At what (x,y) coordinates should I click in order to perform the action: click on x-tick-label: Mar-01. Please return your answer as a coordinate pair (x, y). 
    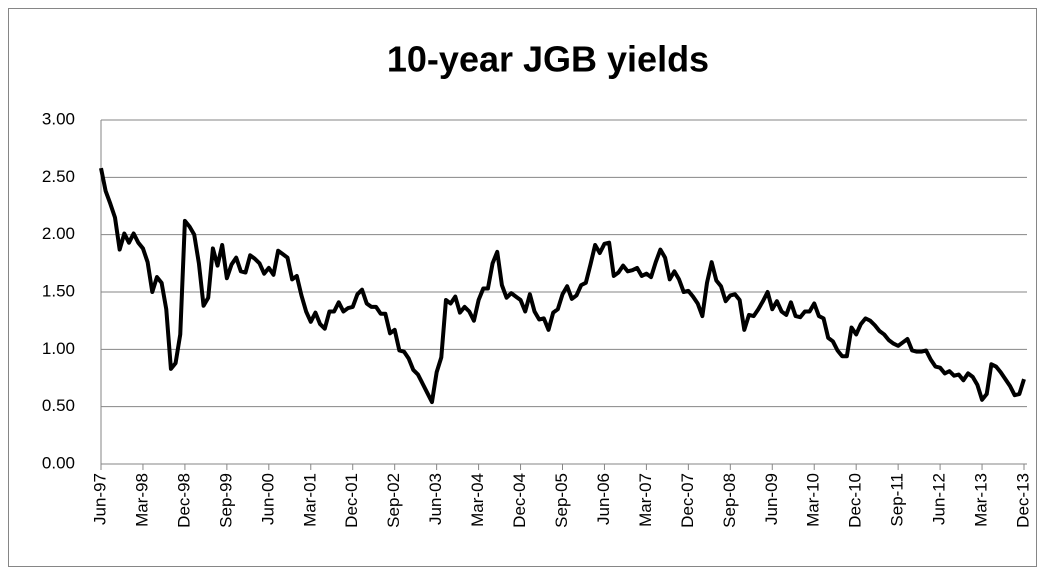
    Looking at the image, I should click on (309, 500).